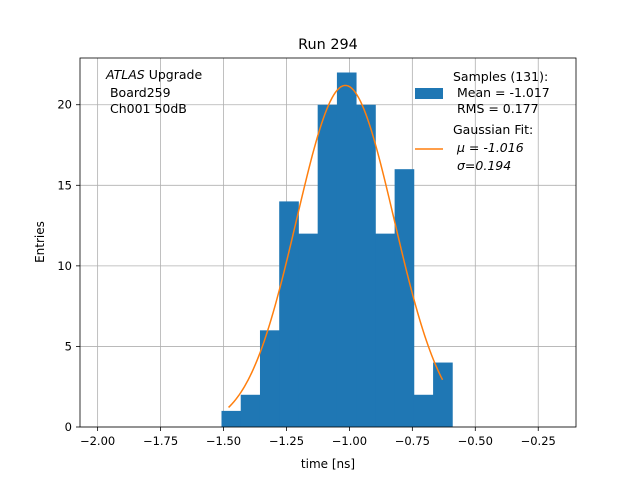 The width and height of the screenshot is (640, 480). I want to click on y-axis-label: Entries, so click(40, 242).